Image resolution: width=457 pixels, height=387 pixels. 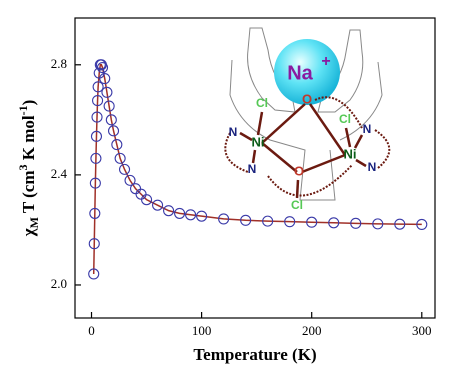 I want to click on x-tick-label: 100, so click(x=202, y=330).